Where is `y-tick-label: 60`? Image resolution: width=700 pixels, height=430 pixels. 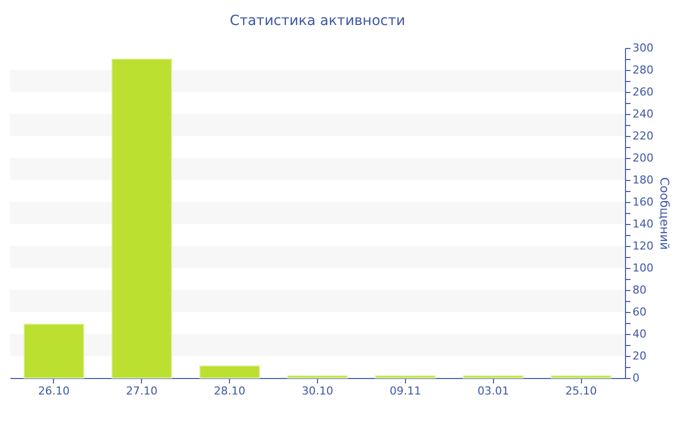 y-tick-label: 60 is located at coordinates (639, 312).